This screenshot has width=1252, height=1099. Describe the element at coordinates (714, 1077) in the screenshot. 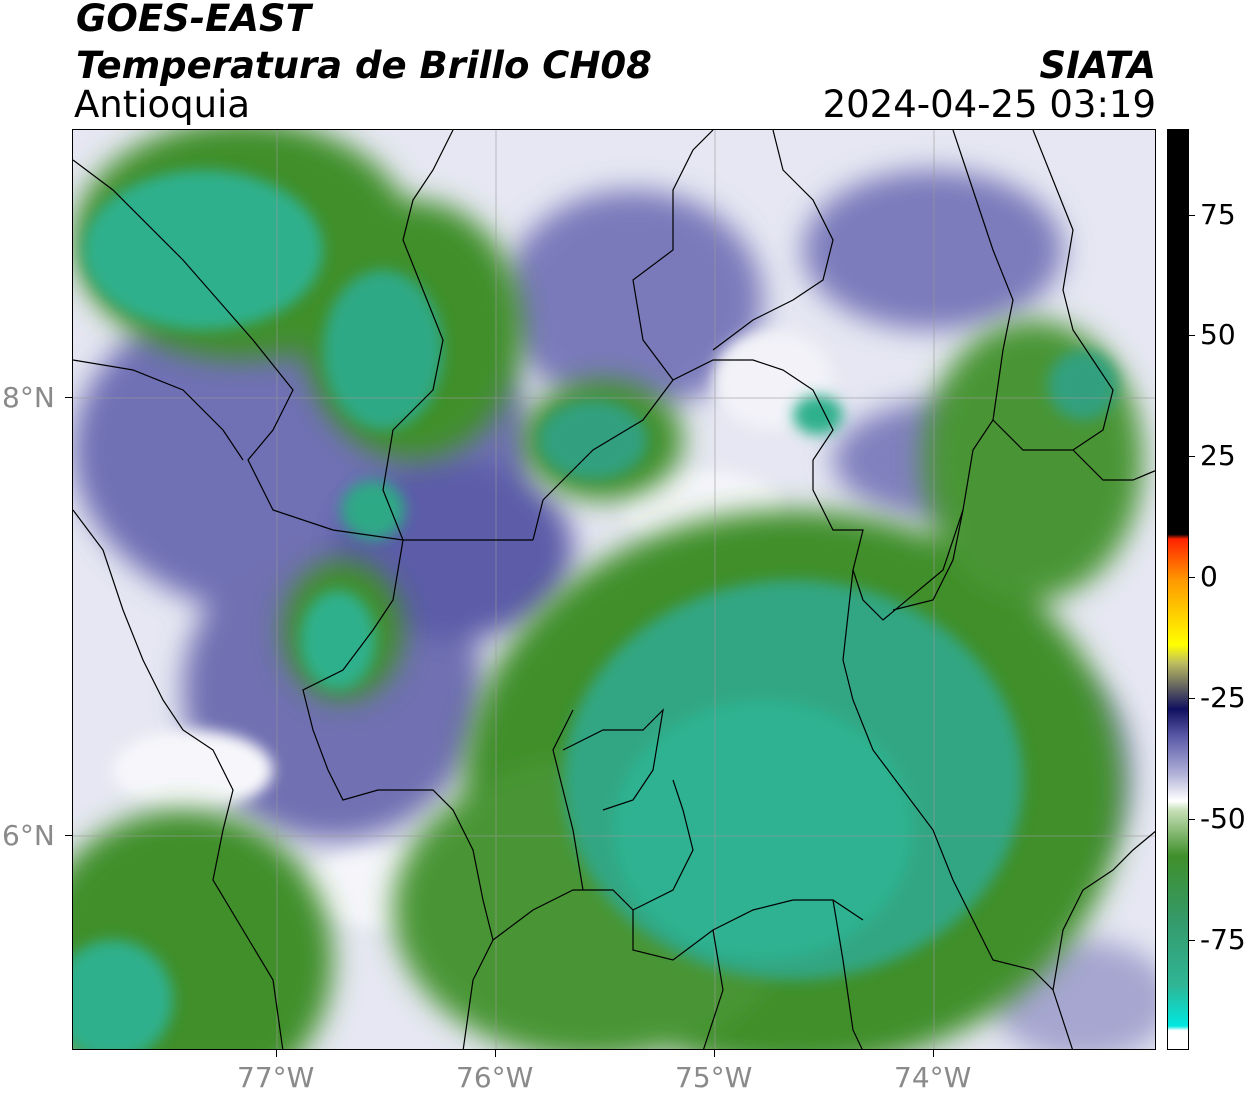

I see `lon-label-75: 75°W` at that location.